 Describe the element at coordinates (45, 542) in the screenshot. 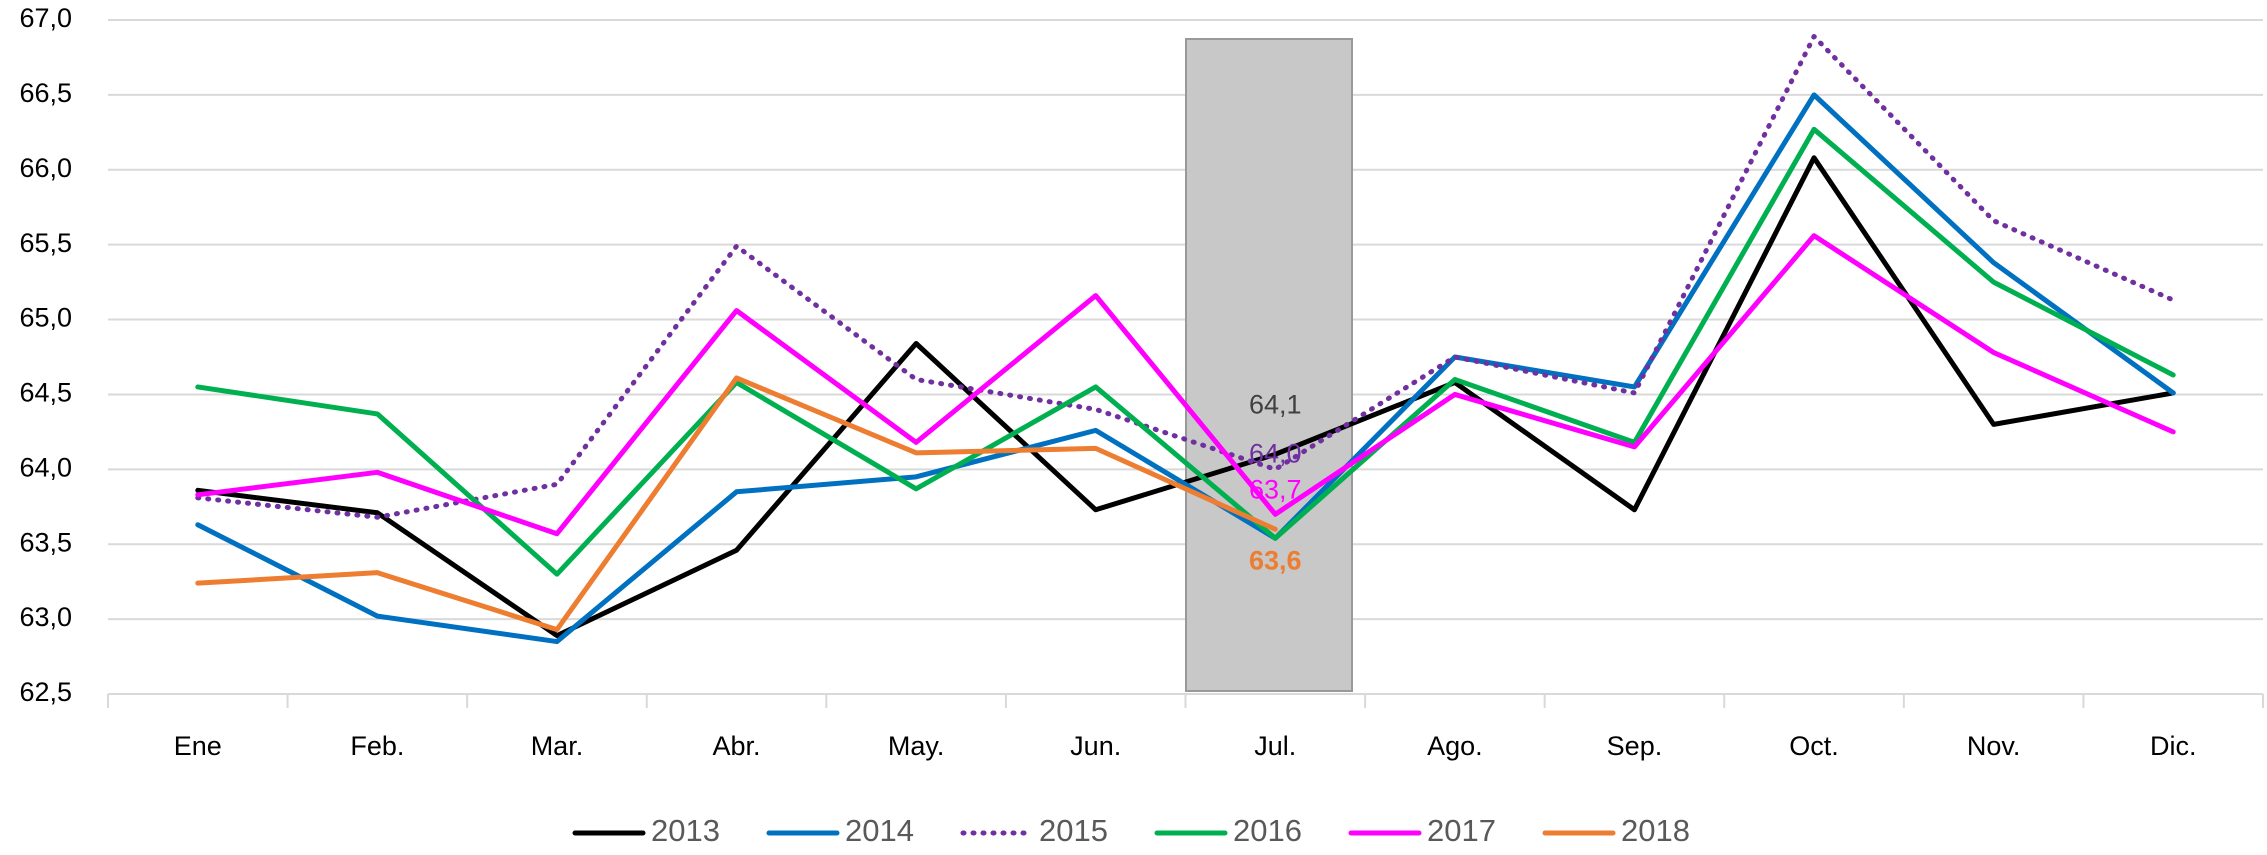

I see `y-tick-label: 63,5` at that location.